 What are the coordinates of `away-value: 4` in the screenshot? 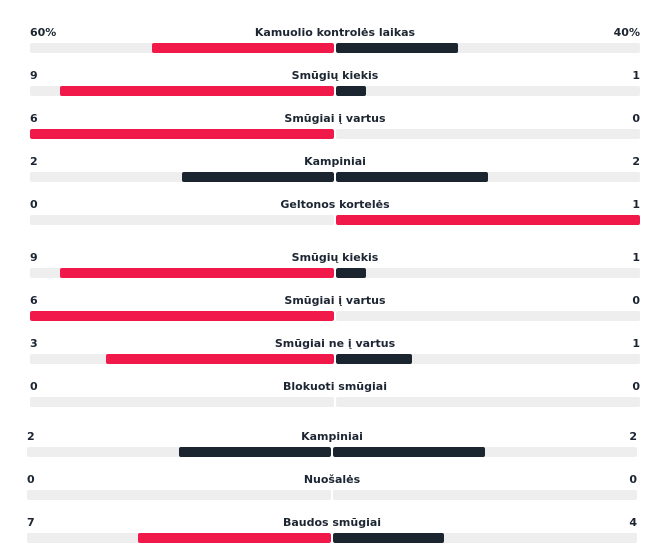 It's located at (633, 522).